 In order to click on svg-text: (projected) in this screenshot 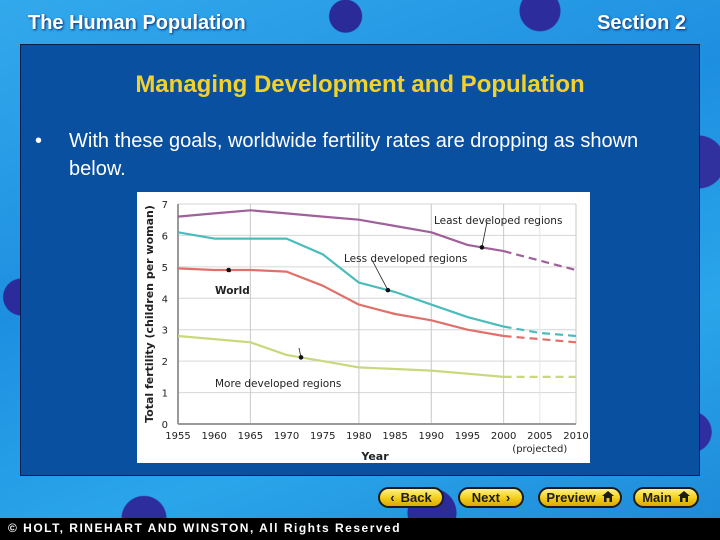, I will do `click(539, 449)`.